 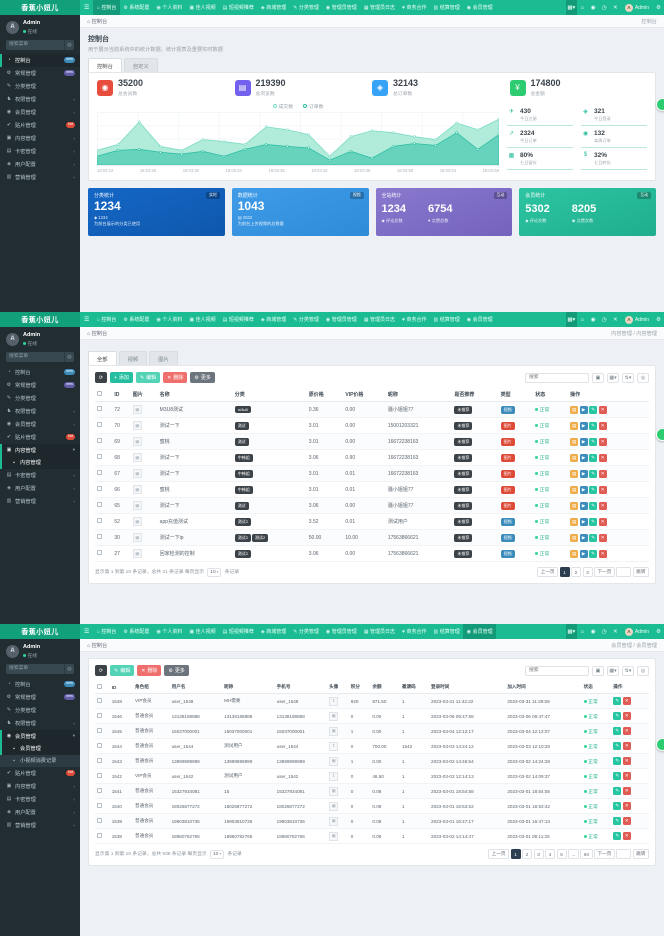 What do you see at coordinates (140, 65) in the screenshot?
I see `tab-1: 自定义` at bounding box center [140, 65].